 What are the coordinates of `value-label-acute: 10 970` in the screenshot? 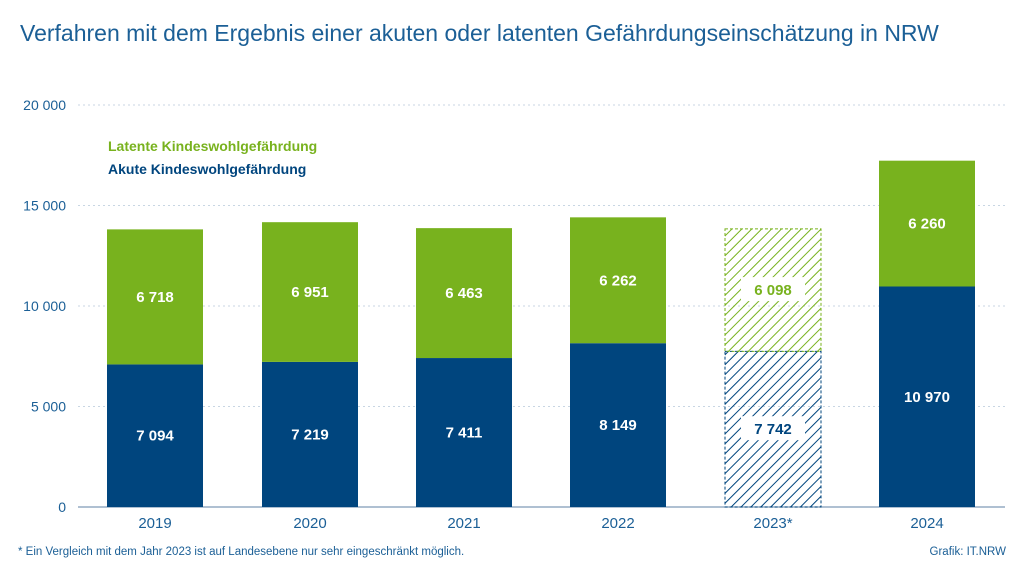 It's located at (927, 397).